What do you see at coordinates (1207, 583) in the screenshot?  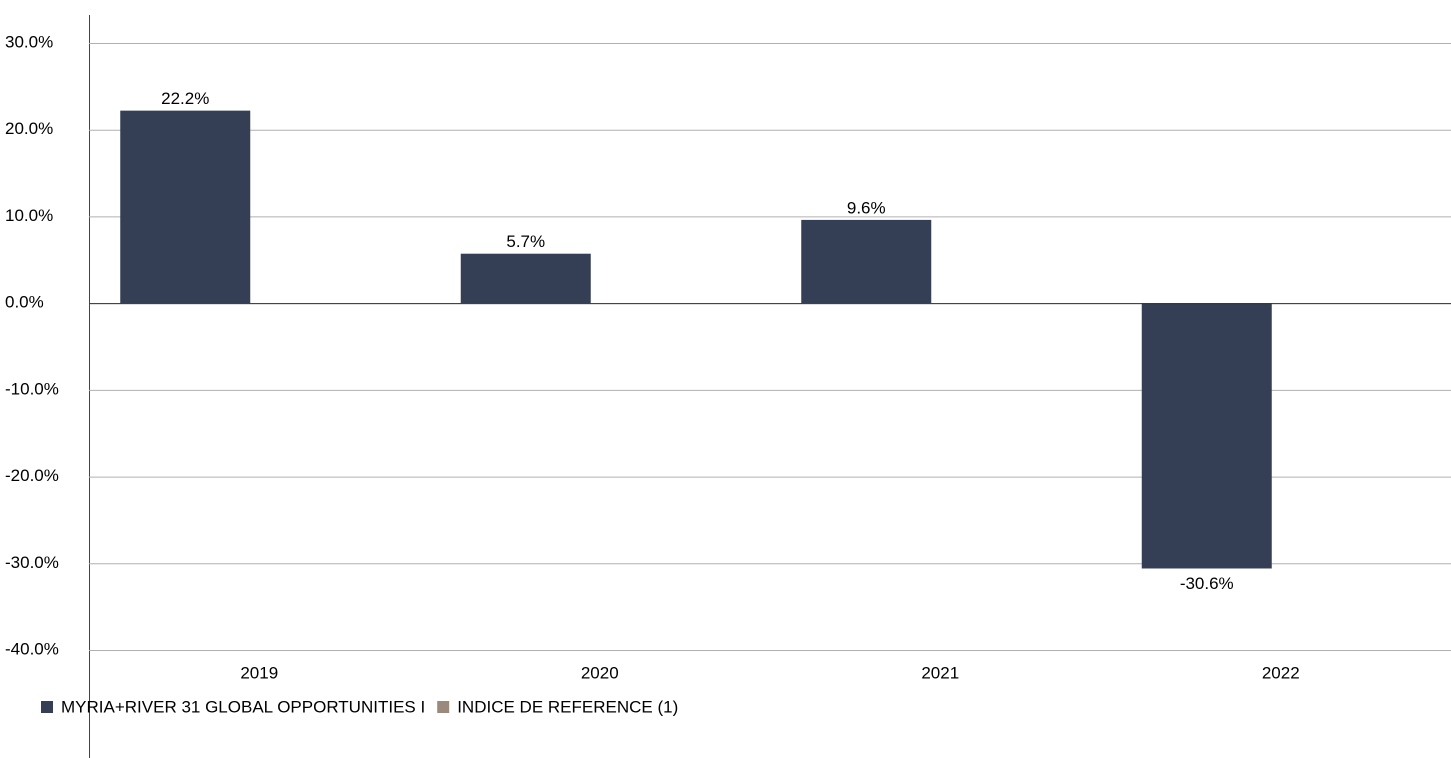 I see `data-label: -30.6%` at bounding box center [1207, 583].